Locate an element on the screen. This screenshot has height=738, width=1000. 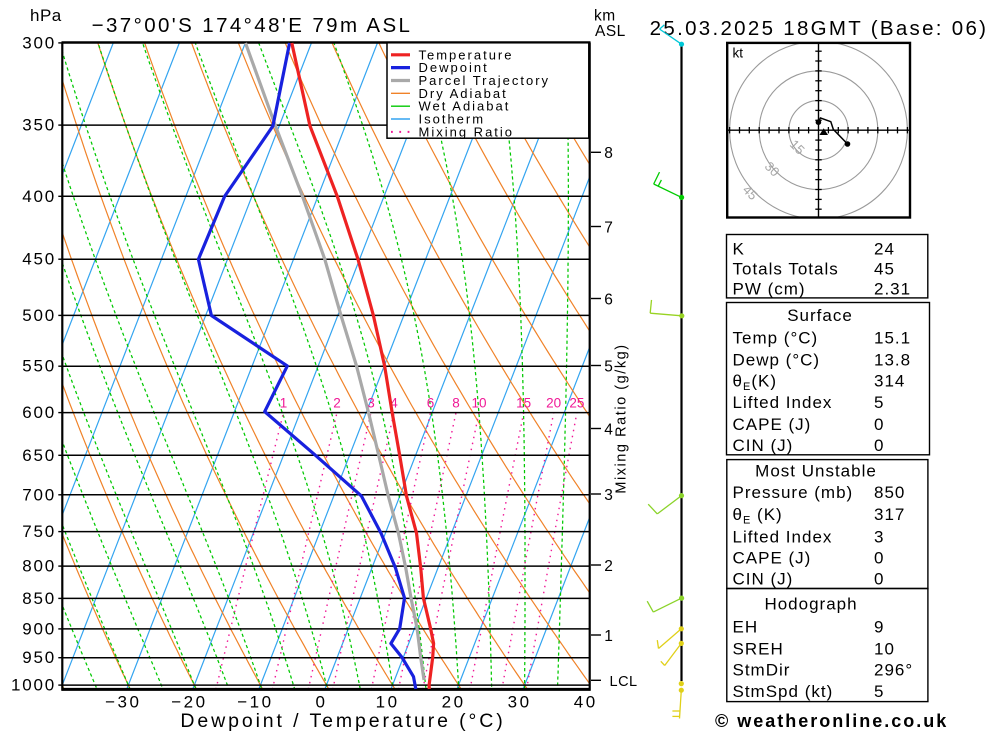
svg-text: −10 is located at coordinates (255, 702).